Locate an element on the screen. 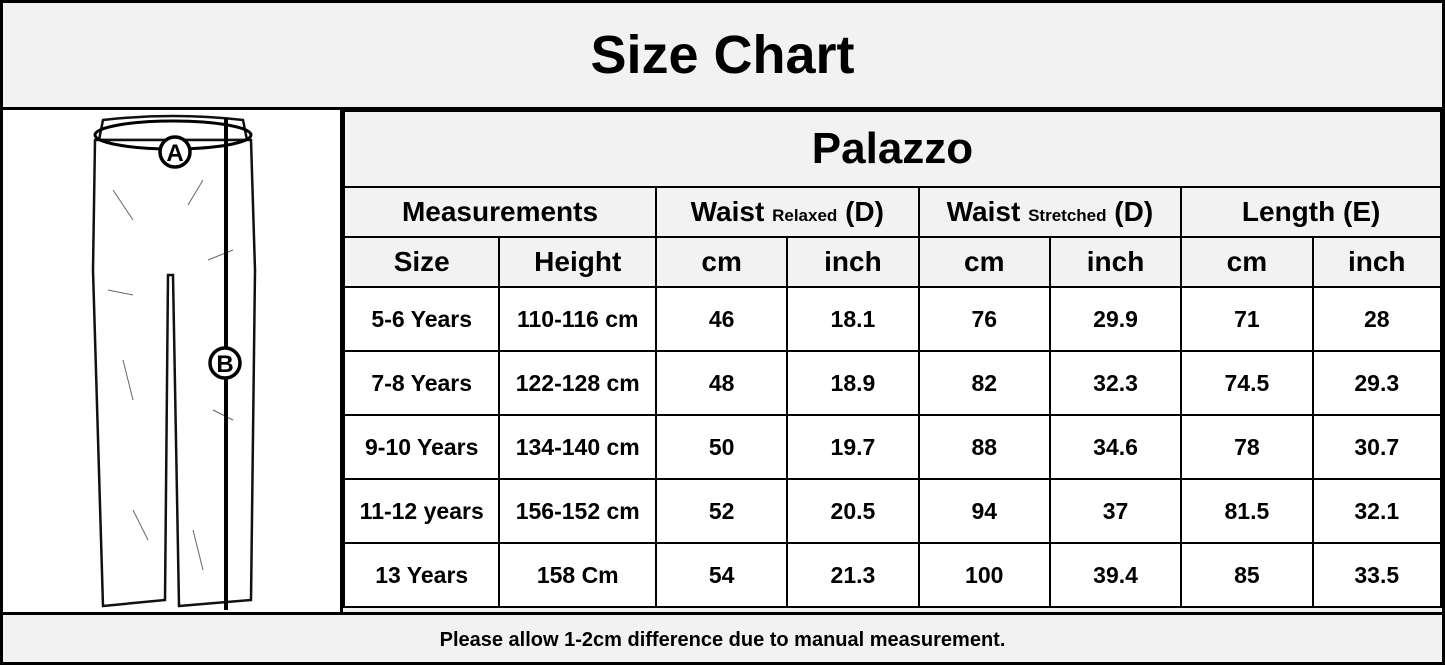 The height and width of the screenshot is (665, 1445). value-cell: 94 is located at coordinates (984, 511).